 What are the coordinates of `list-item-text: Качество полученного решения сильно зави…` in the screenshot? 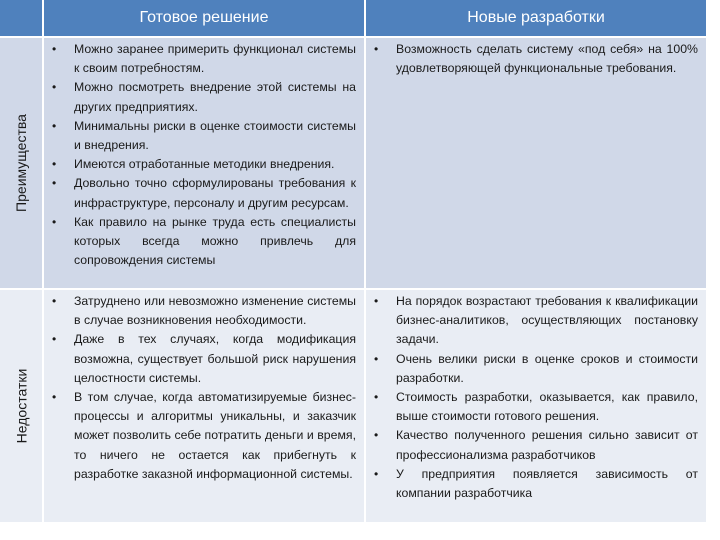 It's located at (547, 445).